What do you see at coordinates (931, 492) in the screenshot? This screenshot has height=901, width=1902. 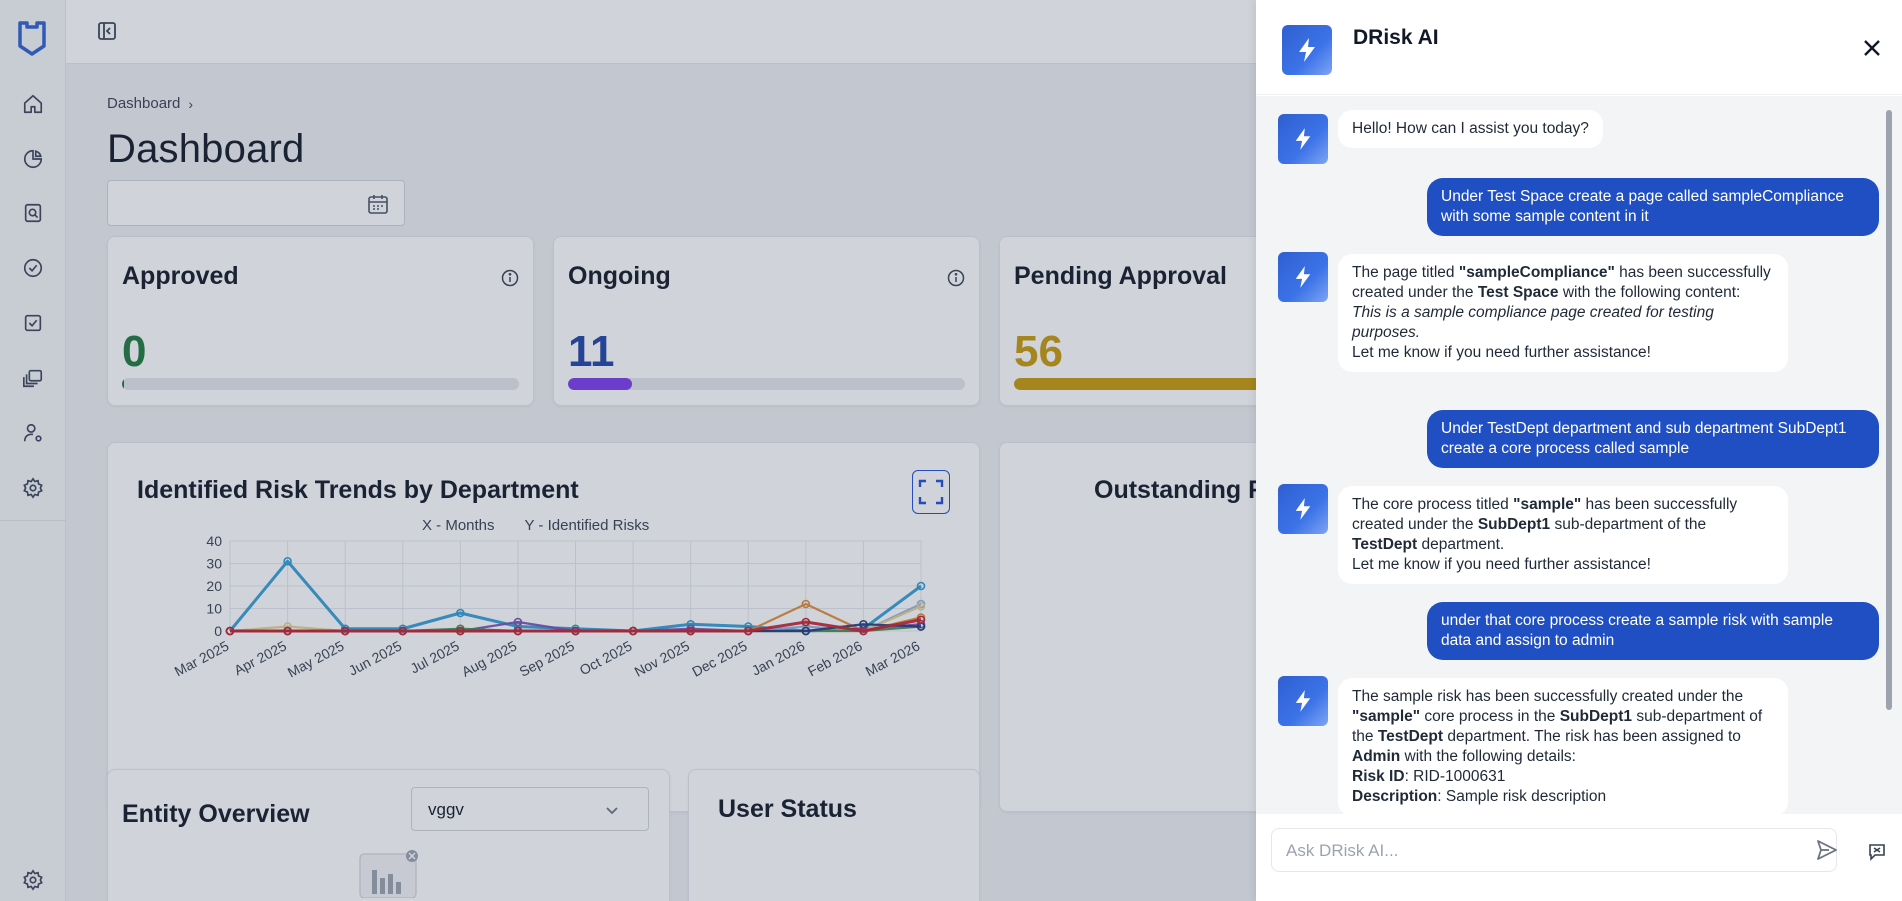 I see `fullscreen-button` at bounding box center [931, 492].